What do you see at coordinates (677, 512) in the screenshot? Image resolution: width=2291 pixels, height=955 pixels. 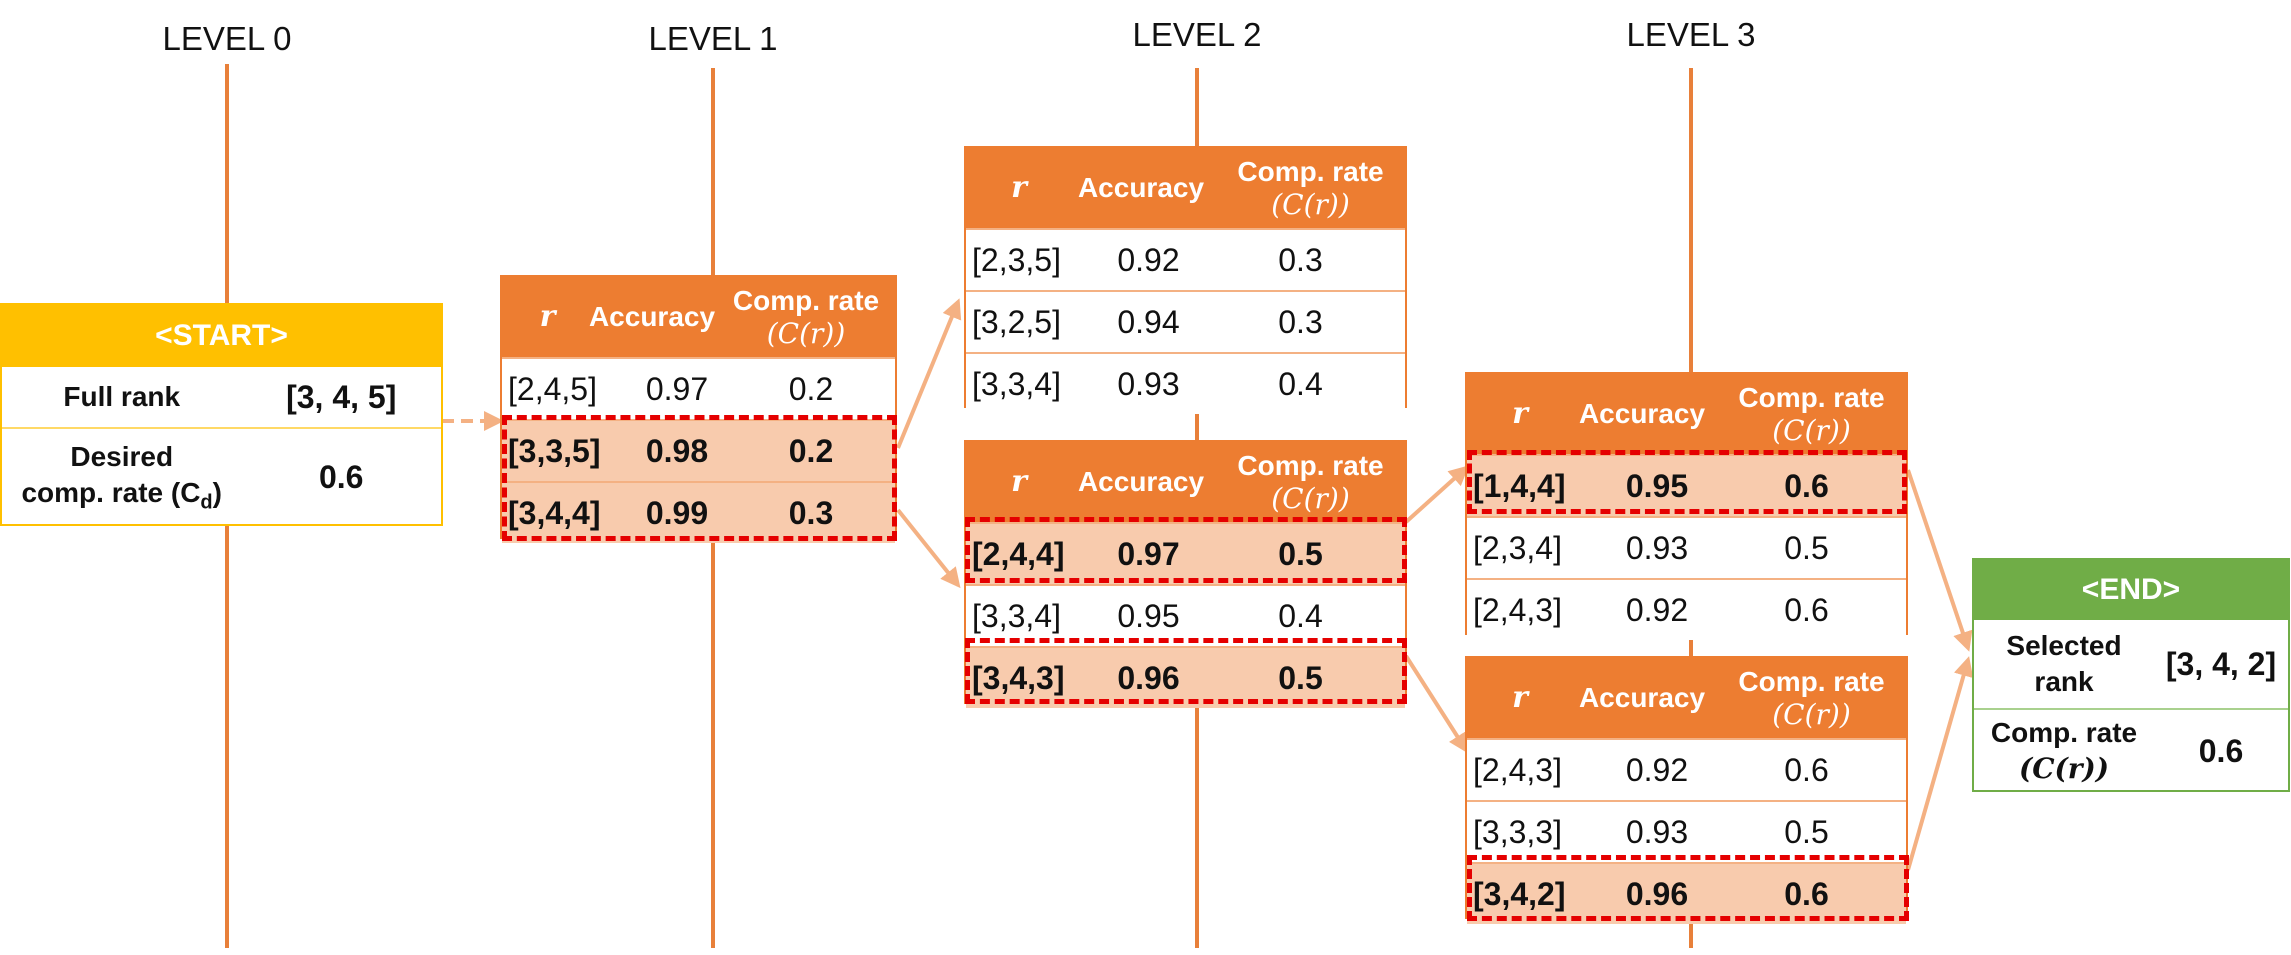 I see `accuracy-cell: 0.99` at bounding box center [677, 512].